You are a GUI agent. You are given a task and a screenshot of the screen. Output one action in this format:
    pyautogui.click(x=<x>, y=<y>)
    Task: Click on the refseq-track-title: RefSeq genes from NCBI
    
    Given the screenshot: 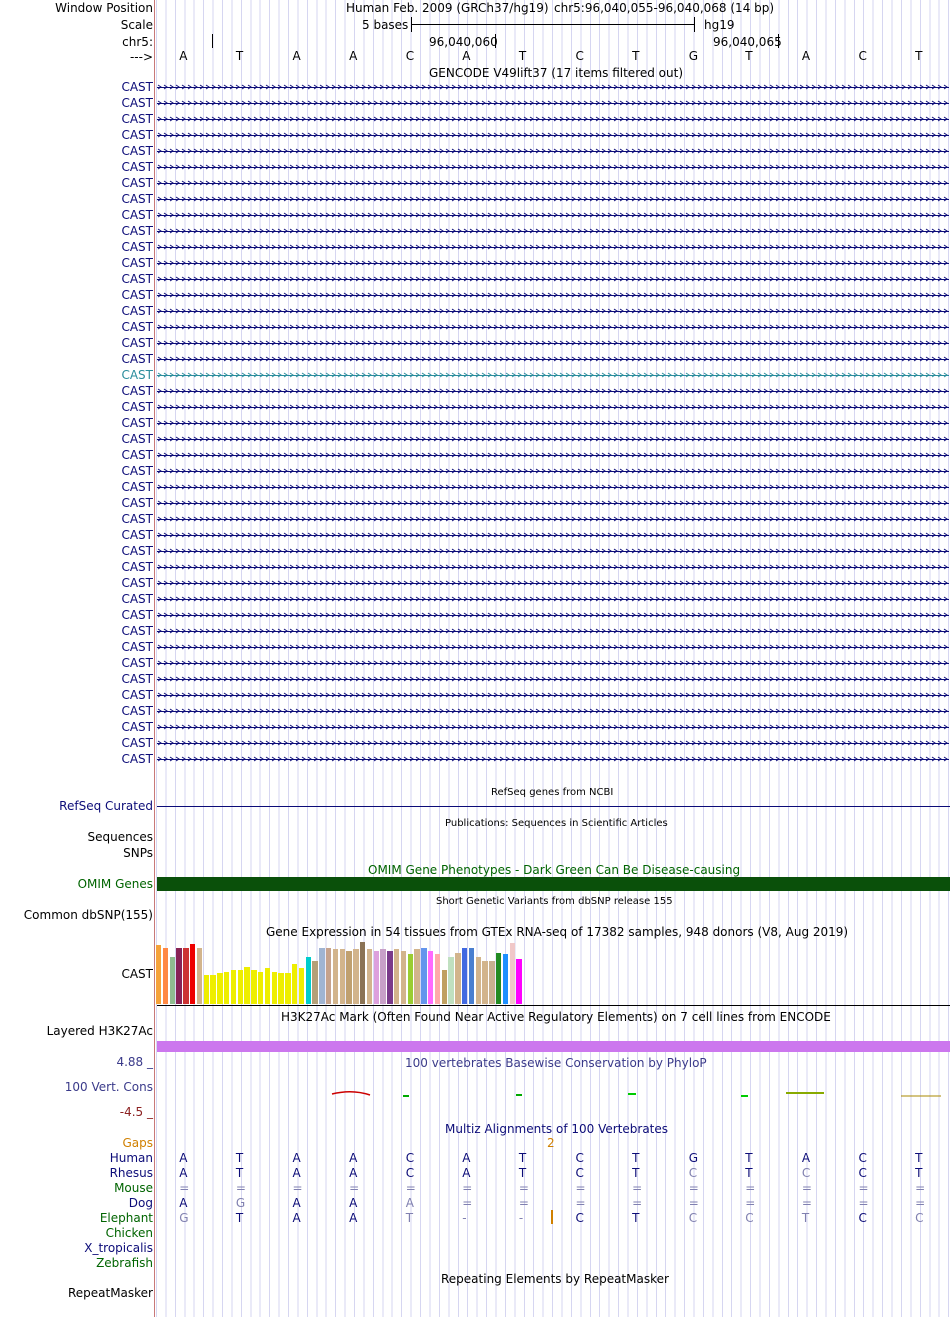 What is the action you would take?
    pyautogui.click(x=552, y=792)
    